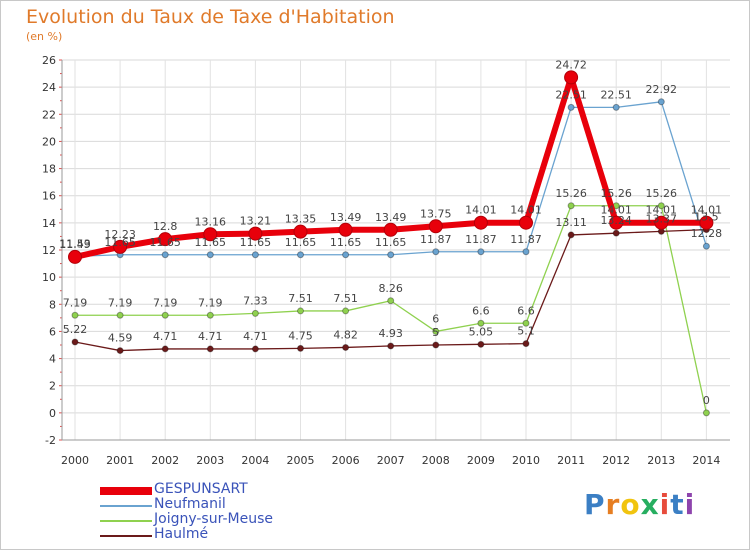 The image size is (750, 550). I want to click on y-tick-label: 4, so click(52, 359).